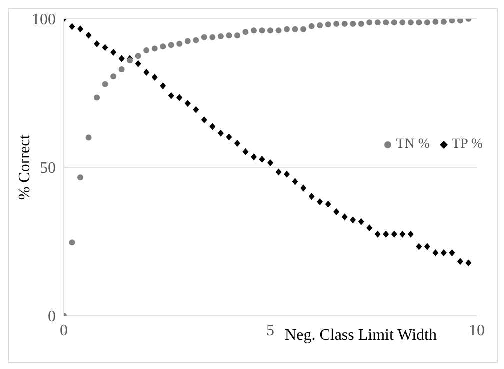  Describe the element at coordinates (25, 167) in the screenshot. I see `y-axis-title: % Correct` at that location.